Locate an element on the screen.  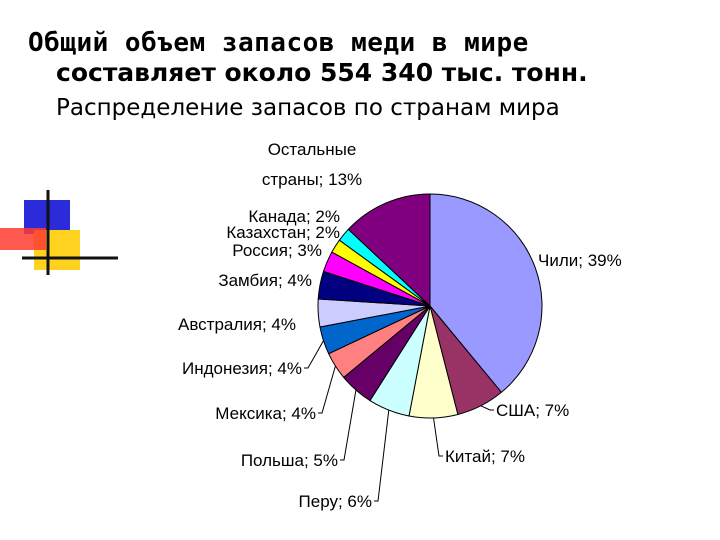
title-line-1: Общий объем запасов меди в мире is located at coordinates (278, 43).